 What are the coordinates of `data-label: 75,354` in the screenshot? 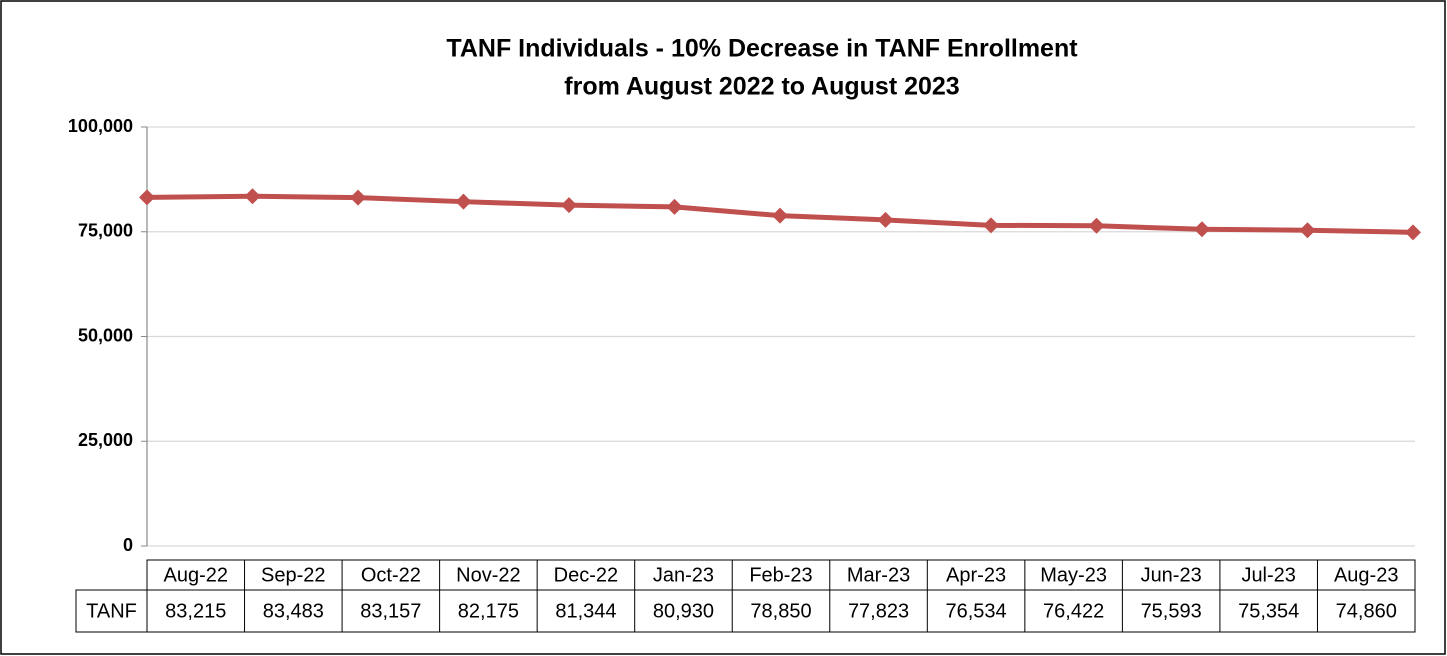 It's located at (1268, 611).